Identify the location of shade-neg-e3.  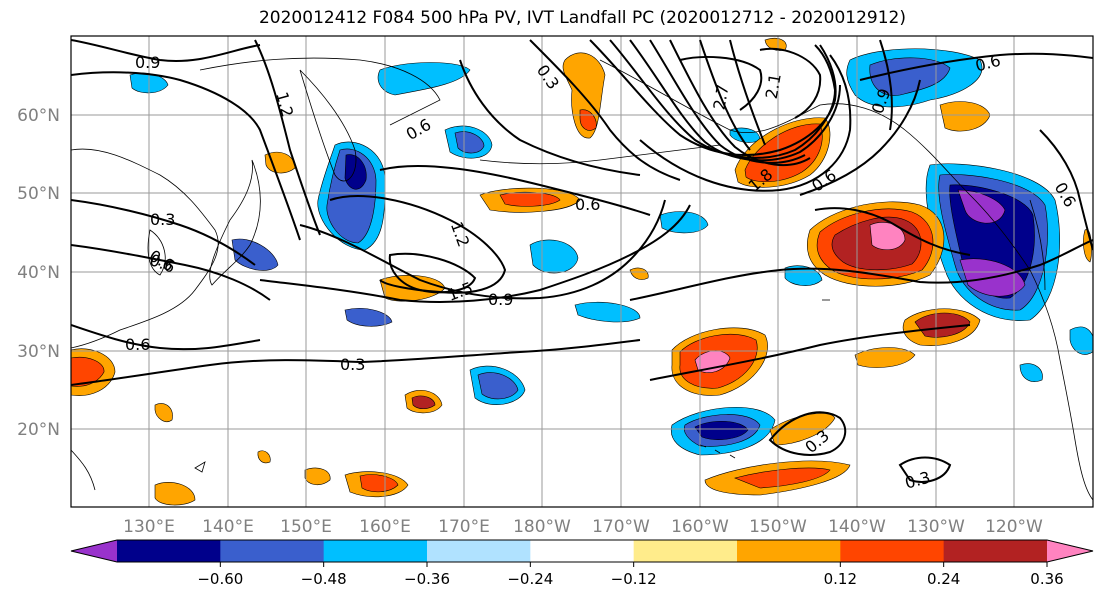
(721, 430).